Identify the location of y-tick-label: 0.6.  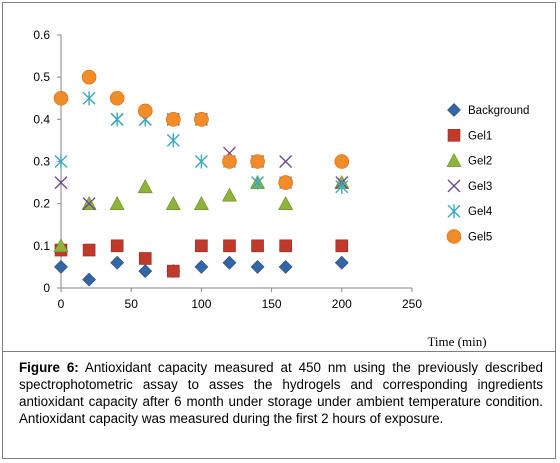
(41, 35).